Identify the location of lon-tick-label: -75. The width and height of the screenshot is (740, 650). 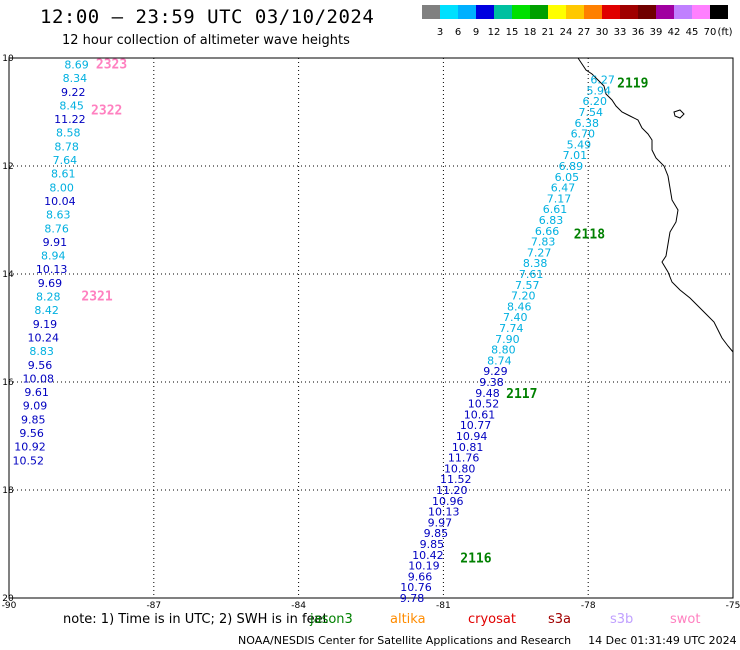
(733, 606).